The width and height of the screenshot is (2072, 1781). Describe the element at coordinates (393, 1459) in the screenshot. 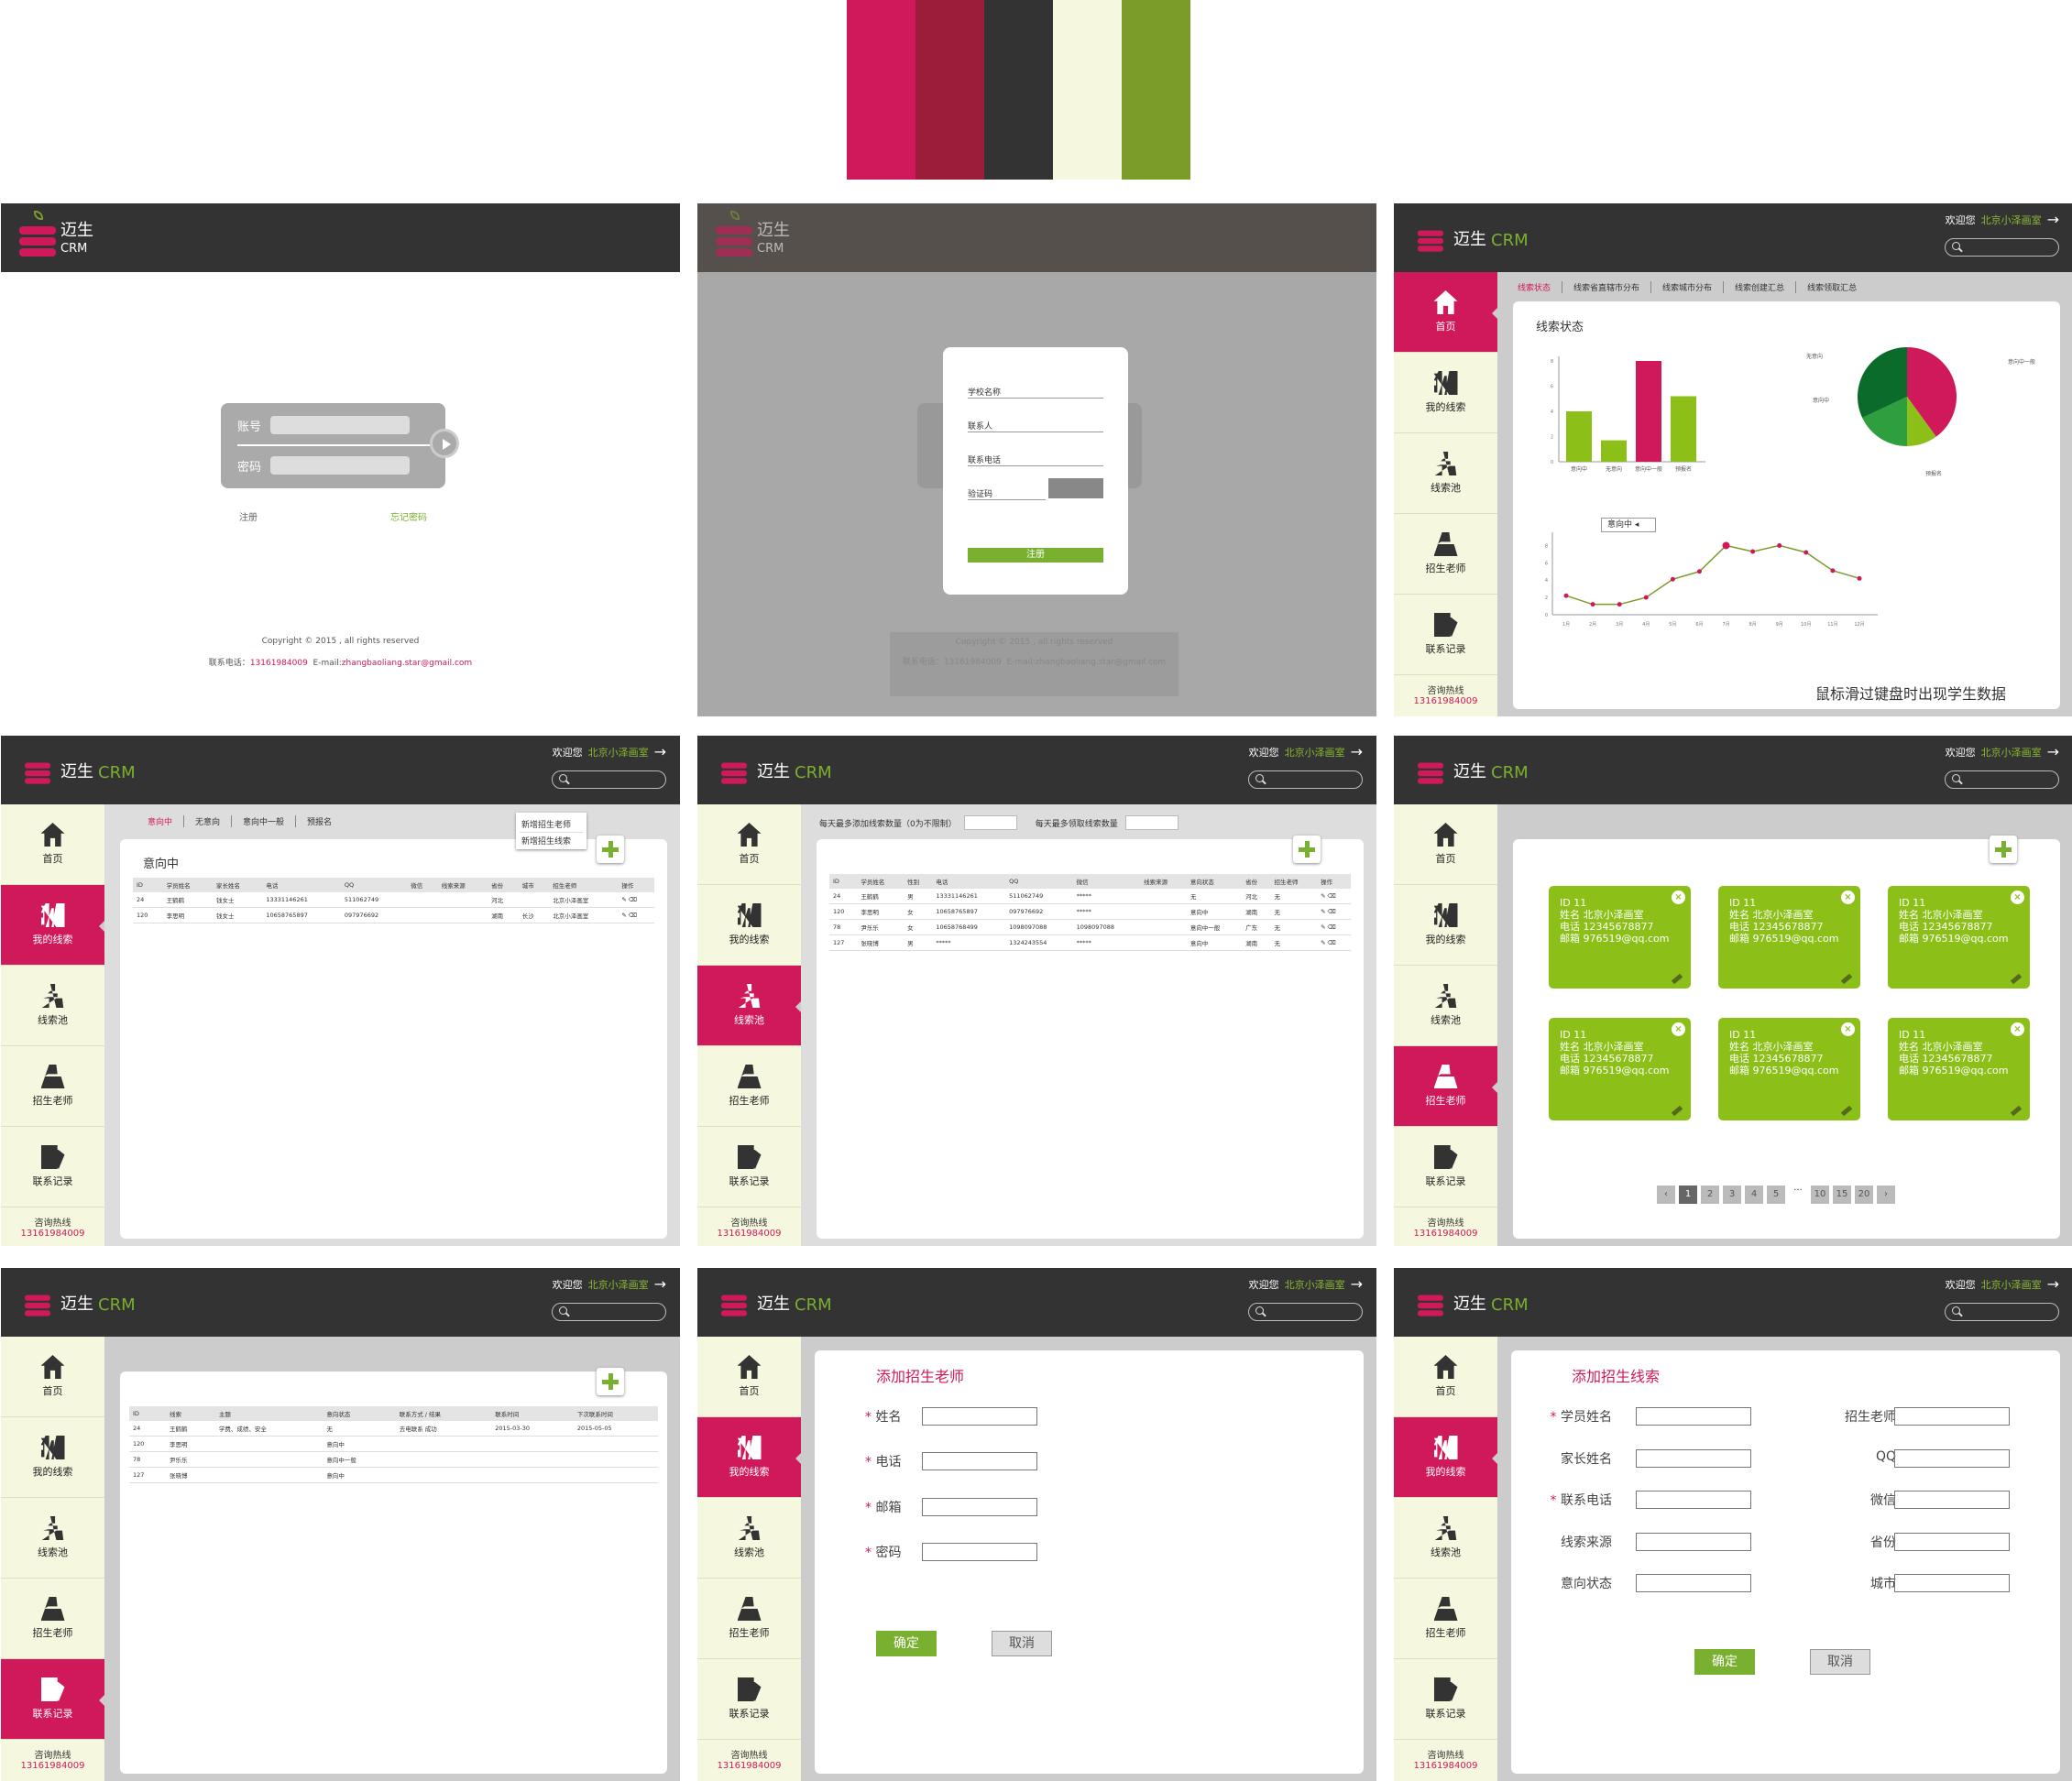

I see `table-row: 78 尹乐乐 意向中一般` at that location.